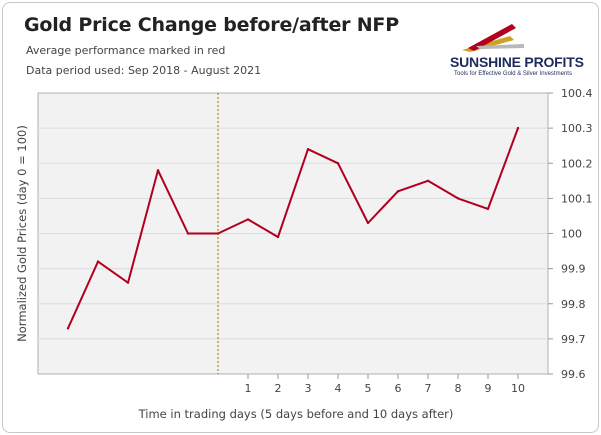 The width and height of the screenshot is (601, 435). I want to click on chart-title: Gold Price Change before/after NFP, so click(211, 25).